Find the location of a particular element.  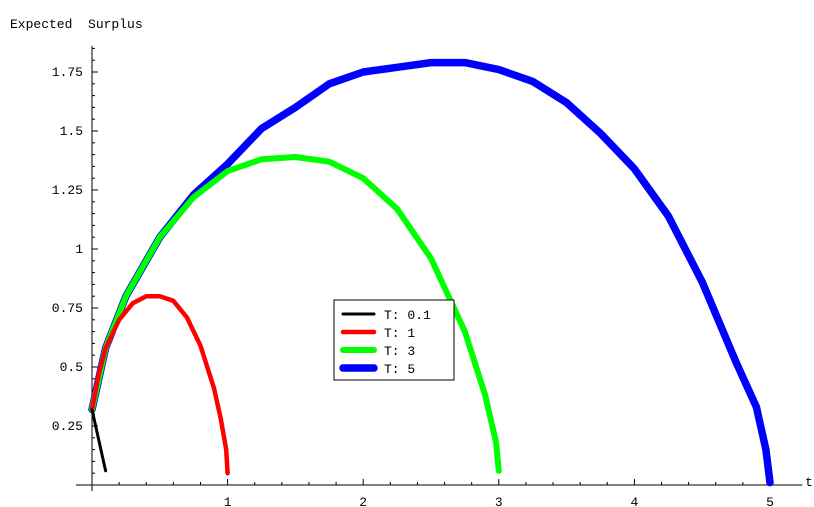

x-tick-label: 1 is located at coordinates (228, 501).